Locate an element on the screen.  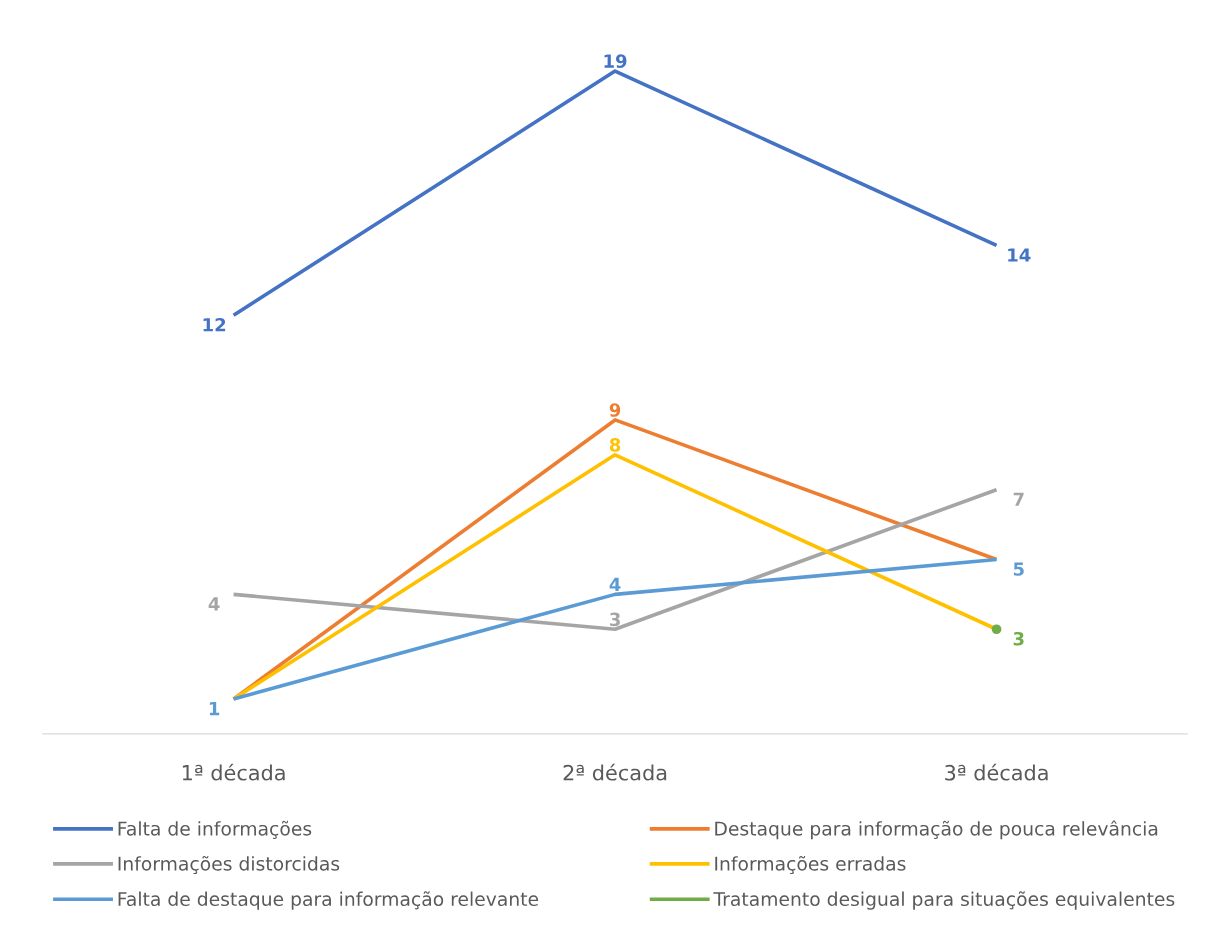
legend-label: Tratamento desigual para situações equivalentes is located at coordinates (944, 900).